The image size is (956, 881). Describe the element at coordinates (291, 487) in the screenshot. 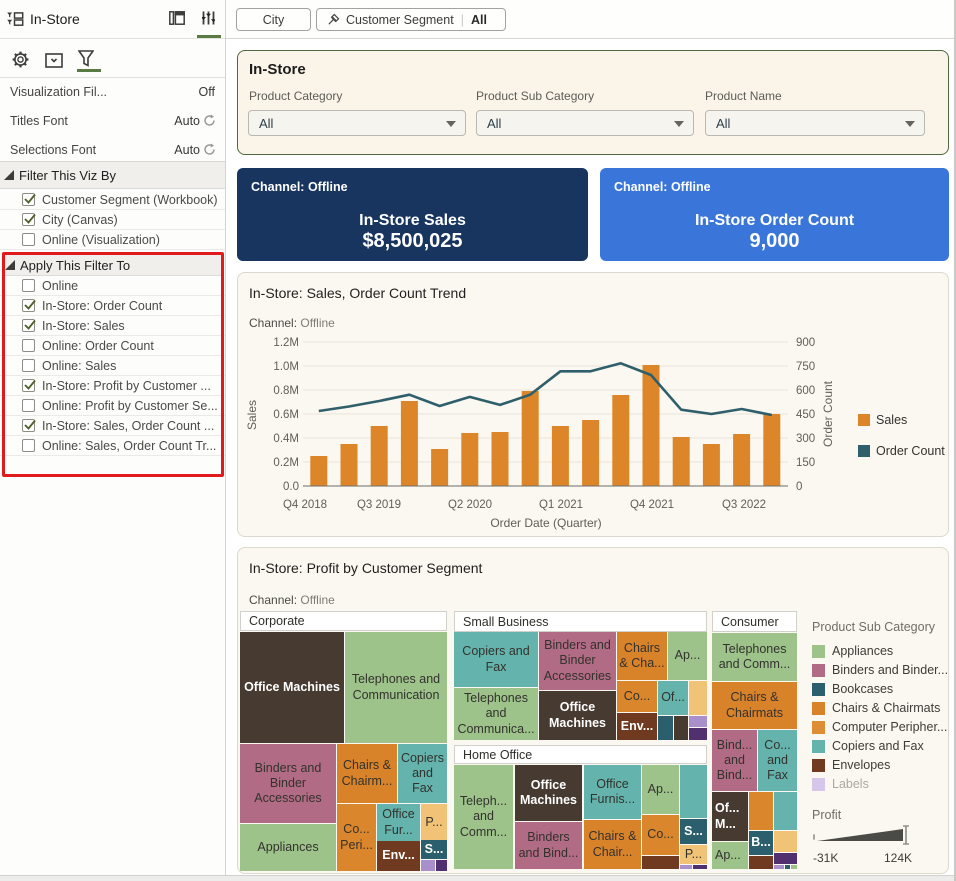

I see `svg-text: 0.0` at that location.